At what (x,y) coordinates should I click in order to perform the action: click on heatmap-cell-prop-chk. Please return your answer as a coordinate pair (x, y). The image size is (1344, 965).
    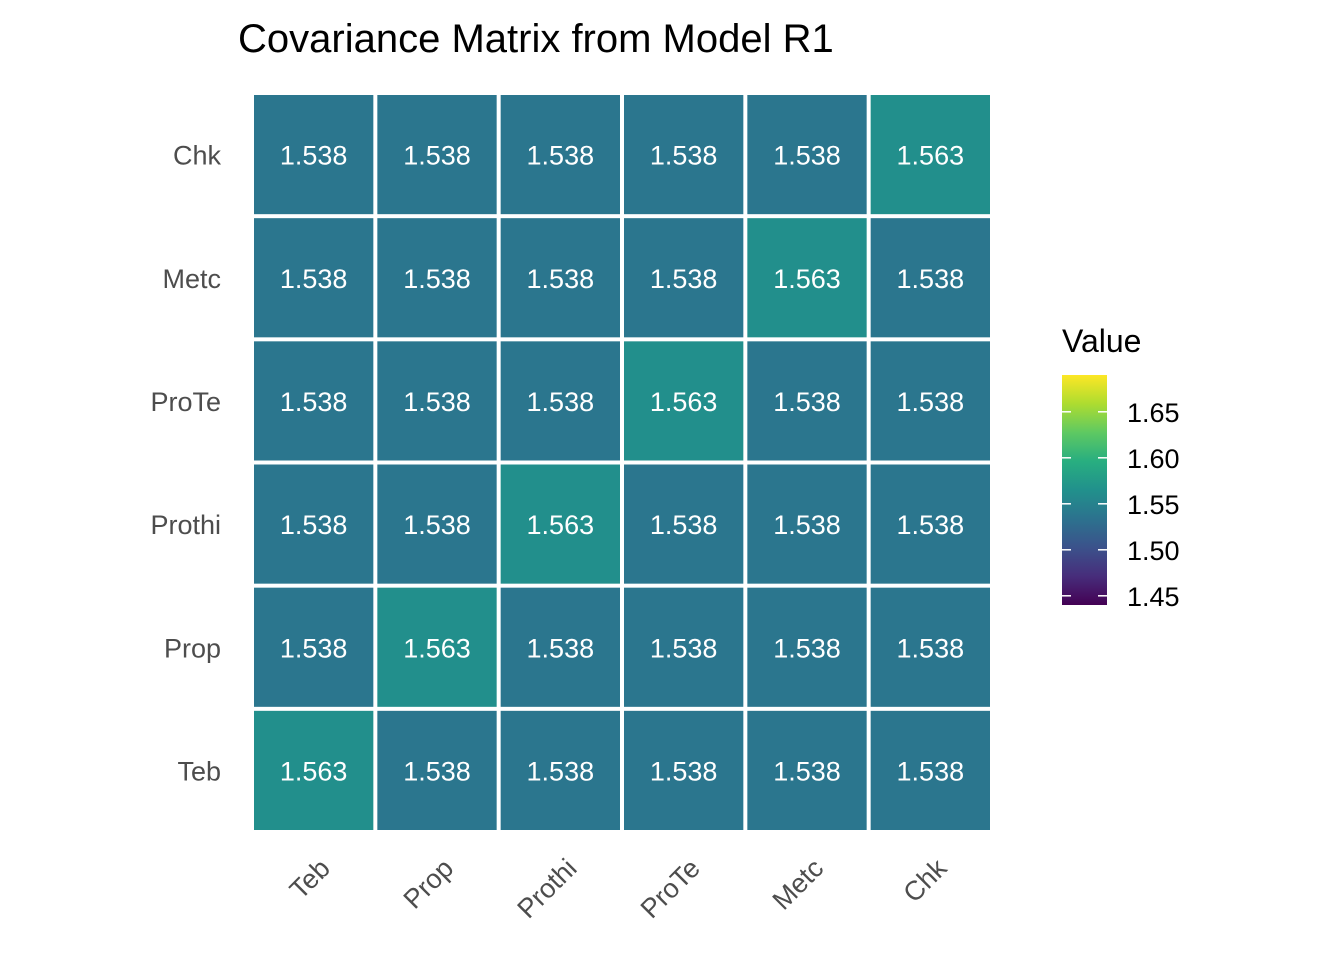
    Looking at the image, I should click on (930, 647).